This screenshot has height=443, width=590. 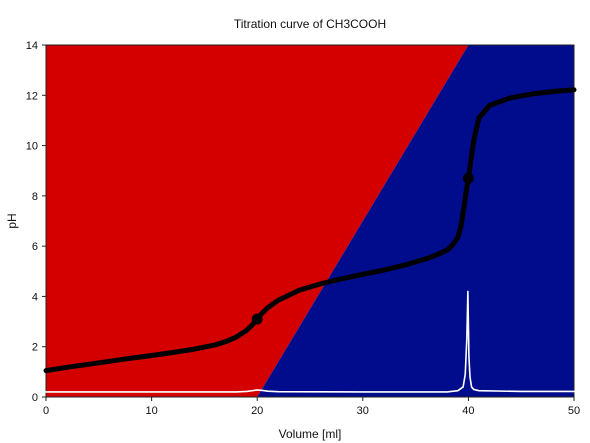 What do you see at coordinates (35, 348) in the screenshot?
I see `y-tick-label: 2` at bounding box center [35, 348].